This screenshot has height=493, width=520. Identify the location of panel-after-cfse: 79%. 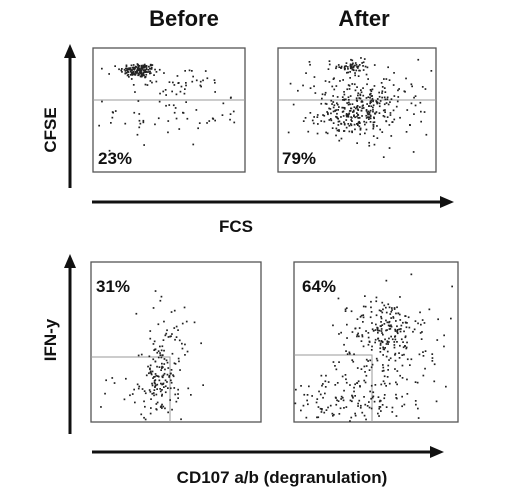
(357, 110).